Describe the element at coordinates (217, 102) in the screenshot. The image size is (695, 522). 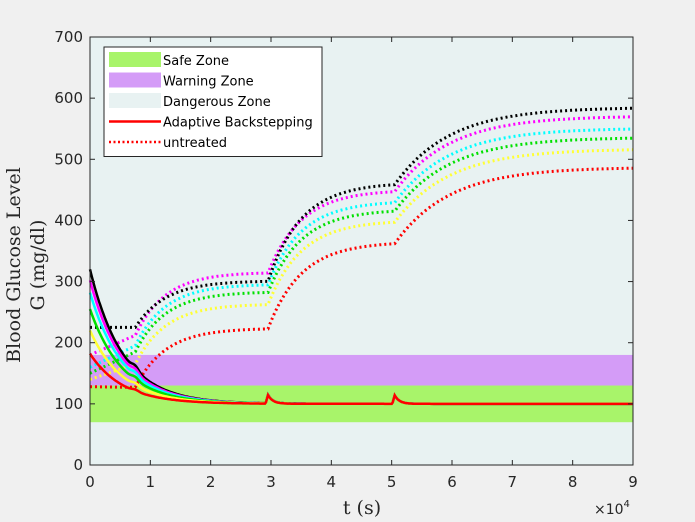
I see `legend-label: Dangerous Zone` at that location.